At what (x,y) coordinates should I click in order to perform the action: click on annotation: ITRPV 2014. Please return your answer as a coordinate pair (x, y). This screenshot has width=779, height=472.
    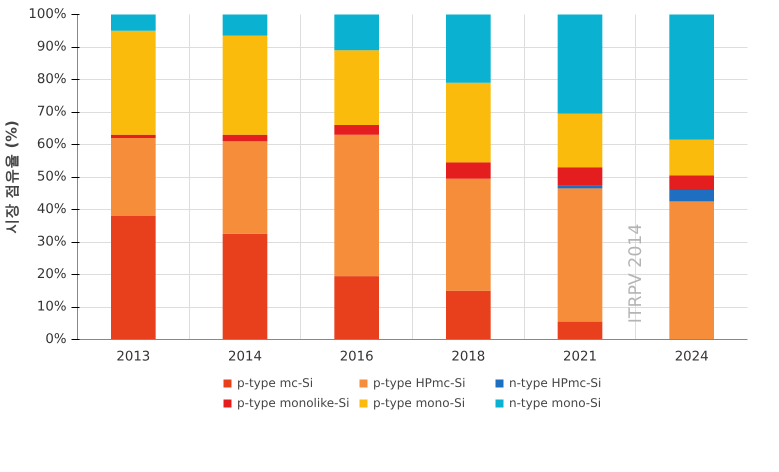
    Looking at the image, I should click on (636, 274).